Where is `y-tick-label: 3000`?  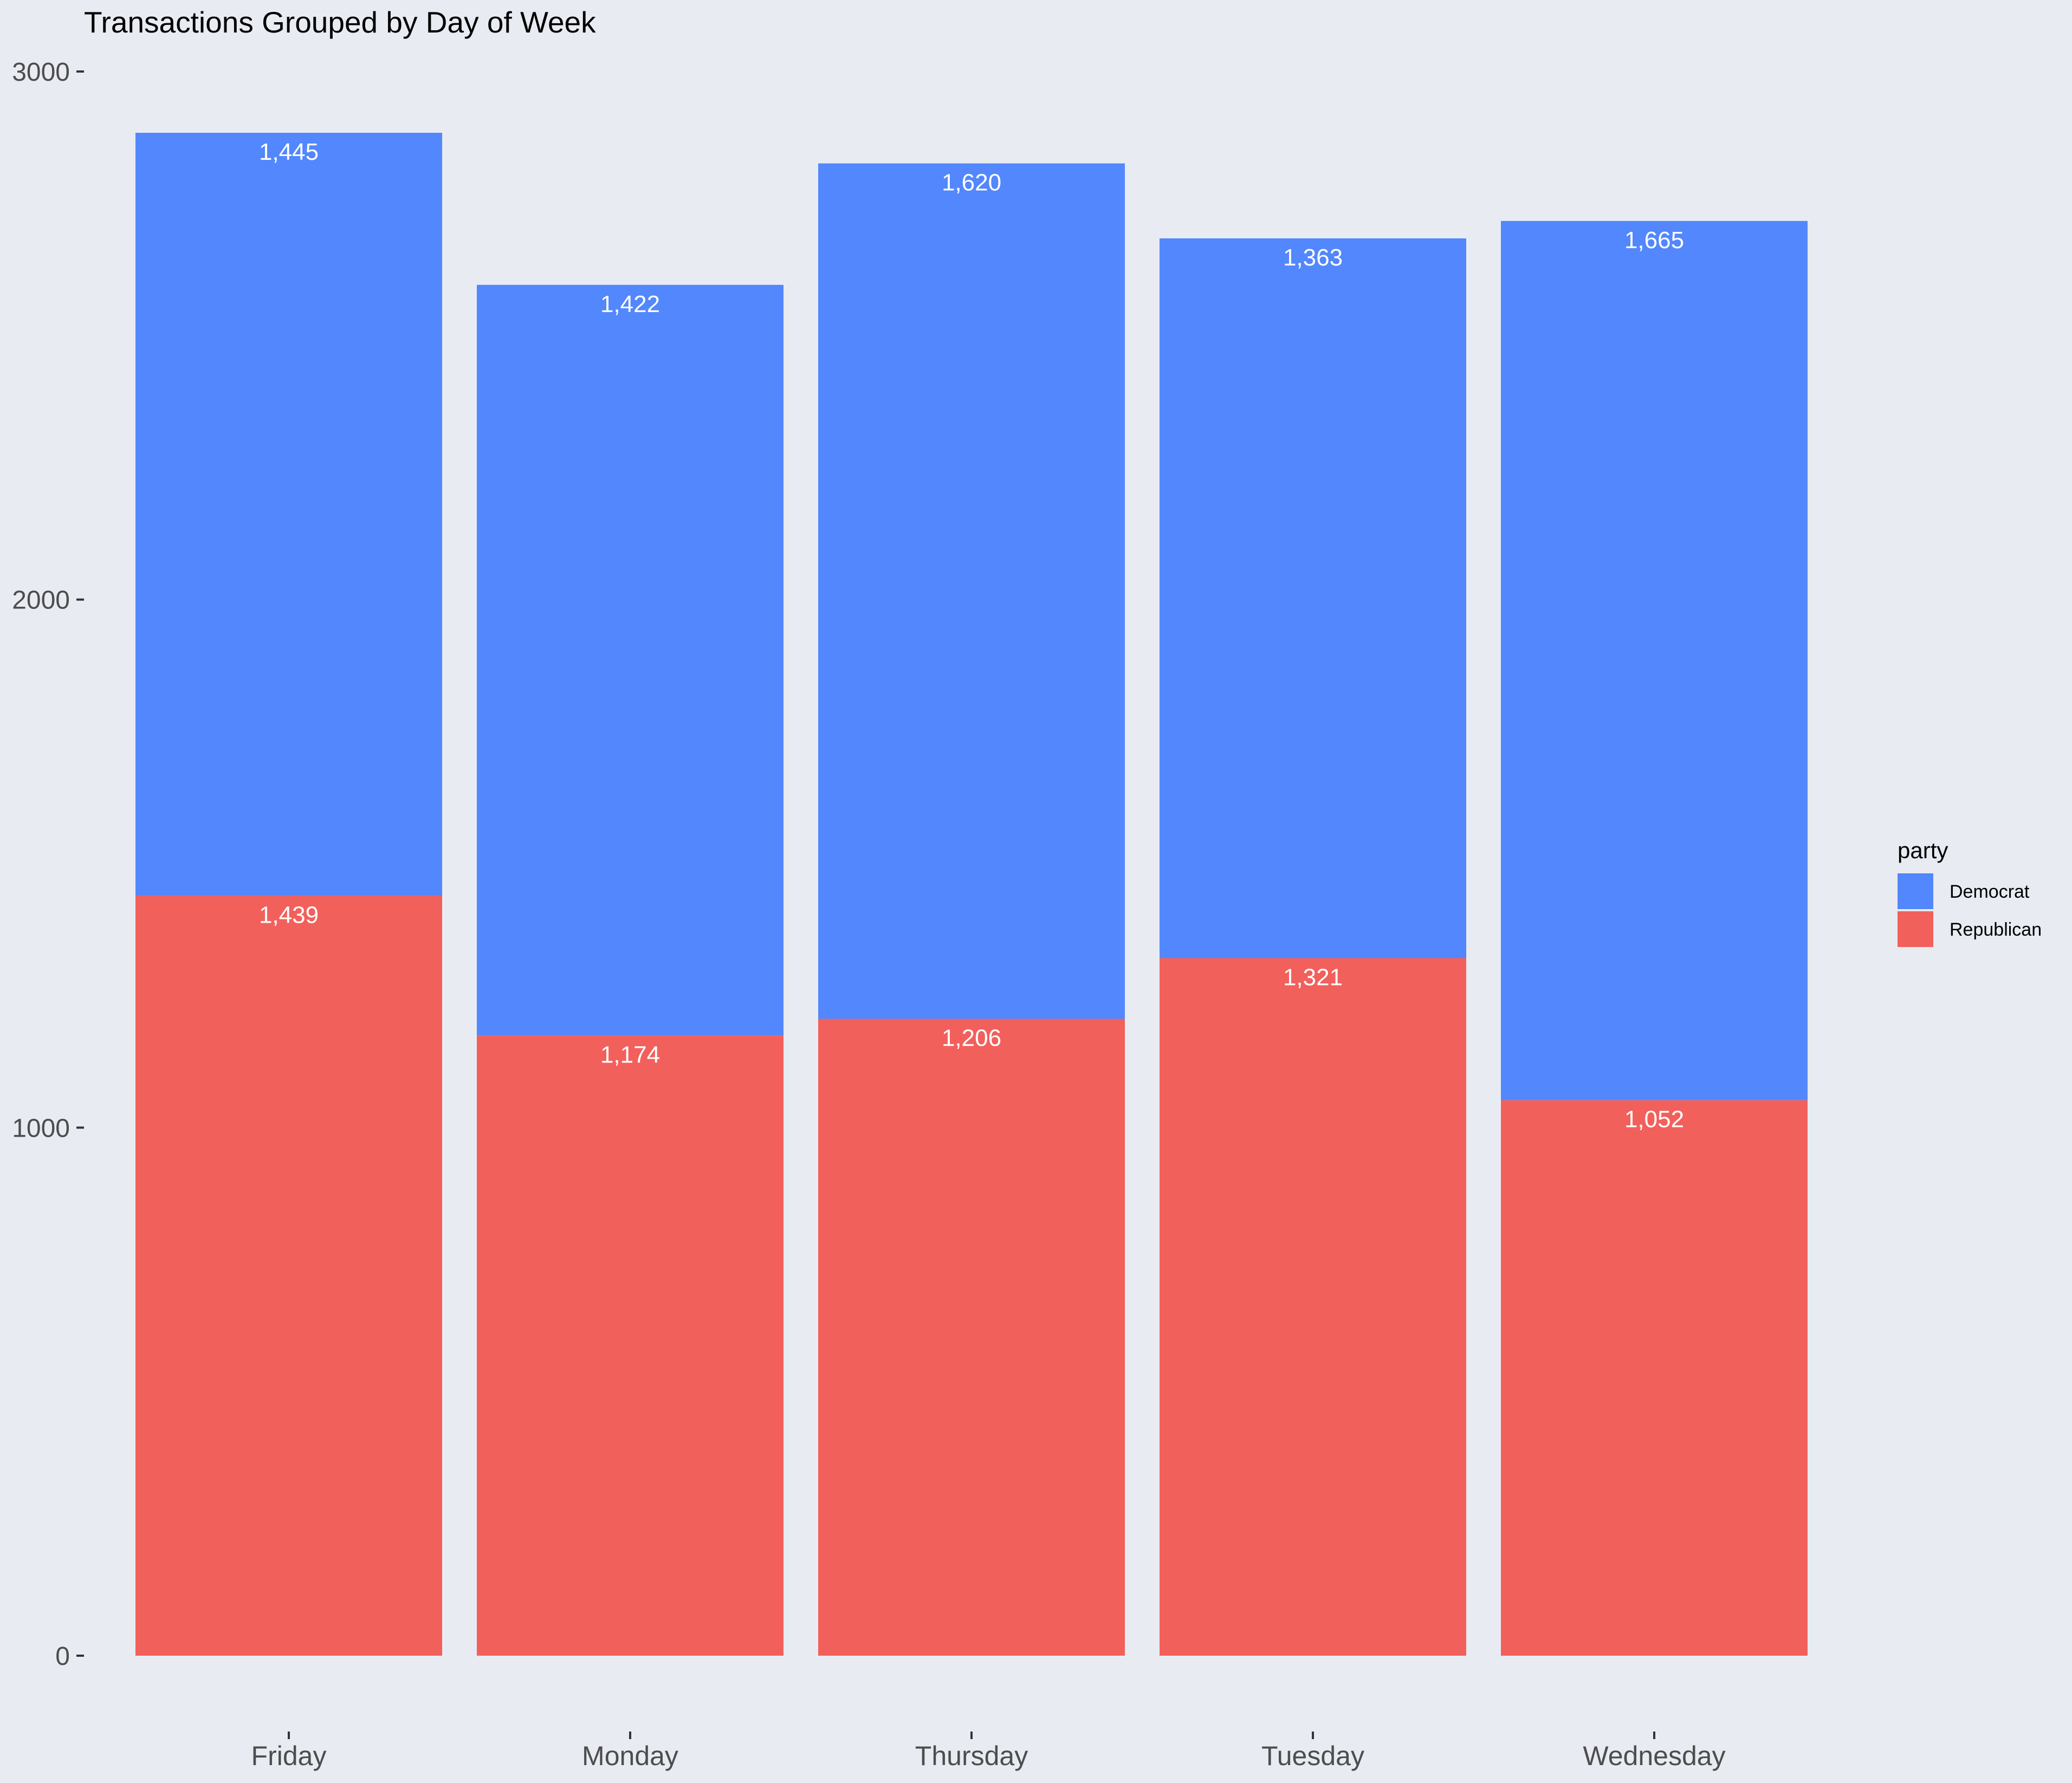 y-tick-label: 3000 is located at coordinates (41, 72).